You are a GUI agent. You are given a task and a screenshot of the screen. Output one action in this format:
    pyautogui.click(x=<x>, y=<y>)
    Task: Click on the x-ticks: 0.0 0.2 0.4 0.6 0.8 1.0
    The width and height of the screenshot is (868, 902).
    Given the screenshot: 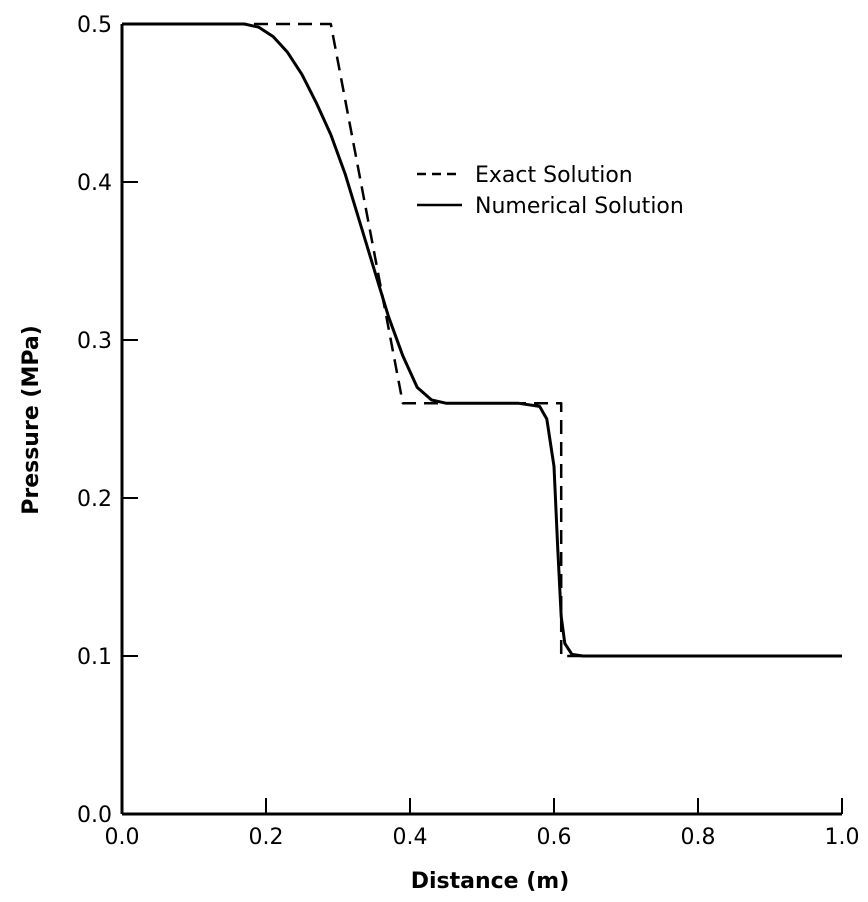 What is the action you would take?
    pyautogui.click(x=482, y=824)
    